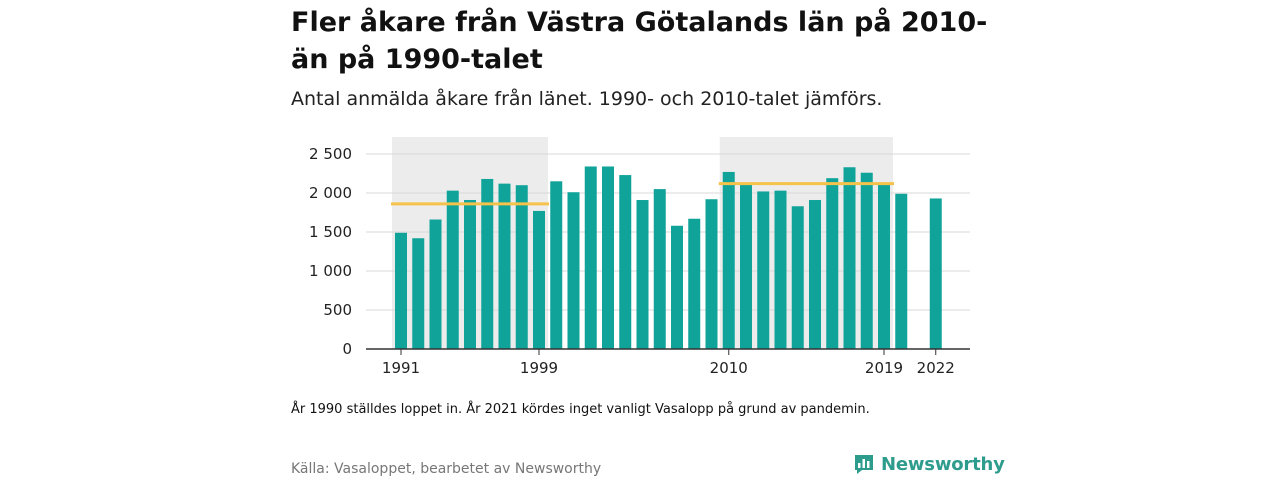 This screenshot has width=1280, height=480. What do you see at coordinates (943, 464) in the screenshot?
I see `brand-name: Newsworthy` at bounding box center [943, 464].